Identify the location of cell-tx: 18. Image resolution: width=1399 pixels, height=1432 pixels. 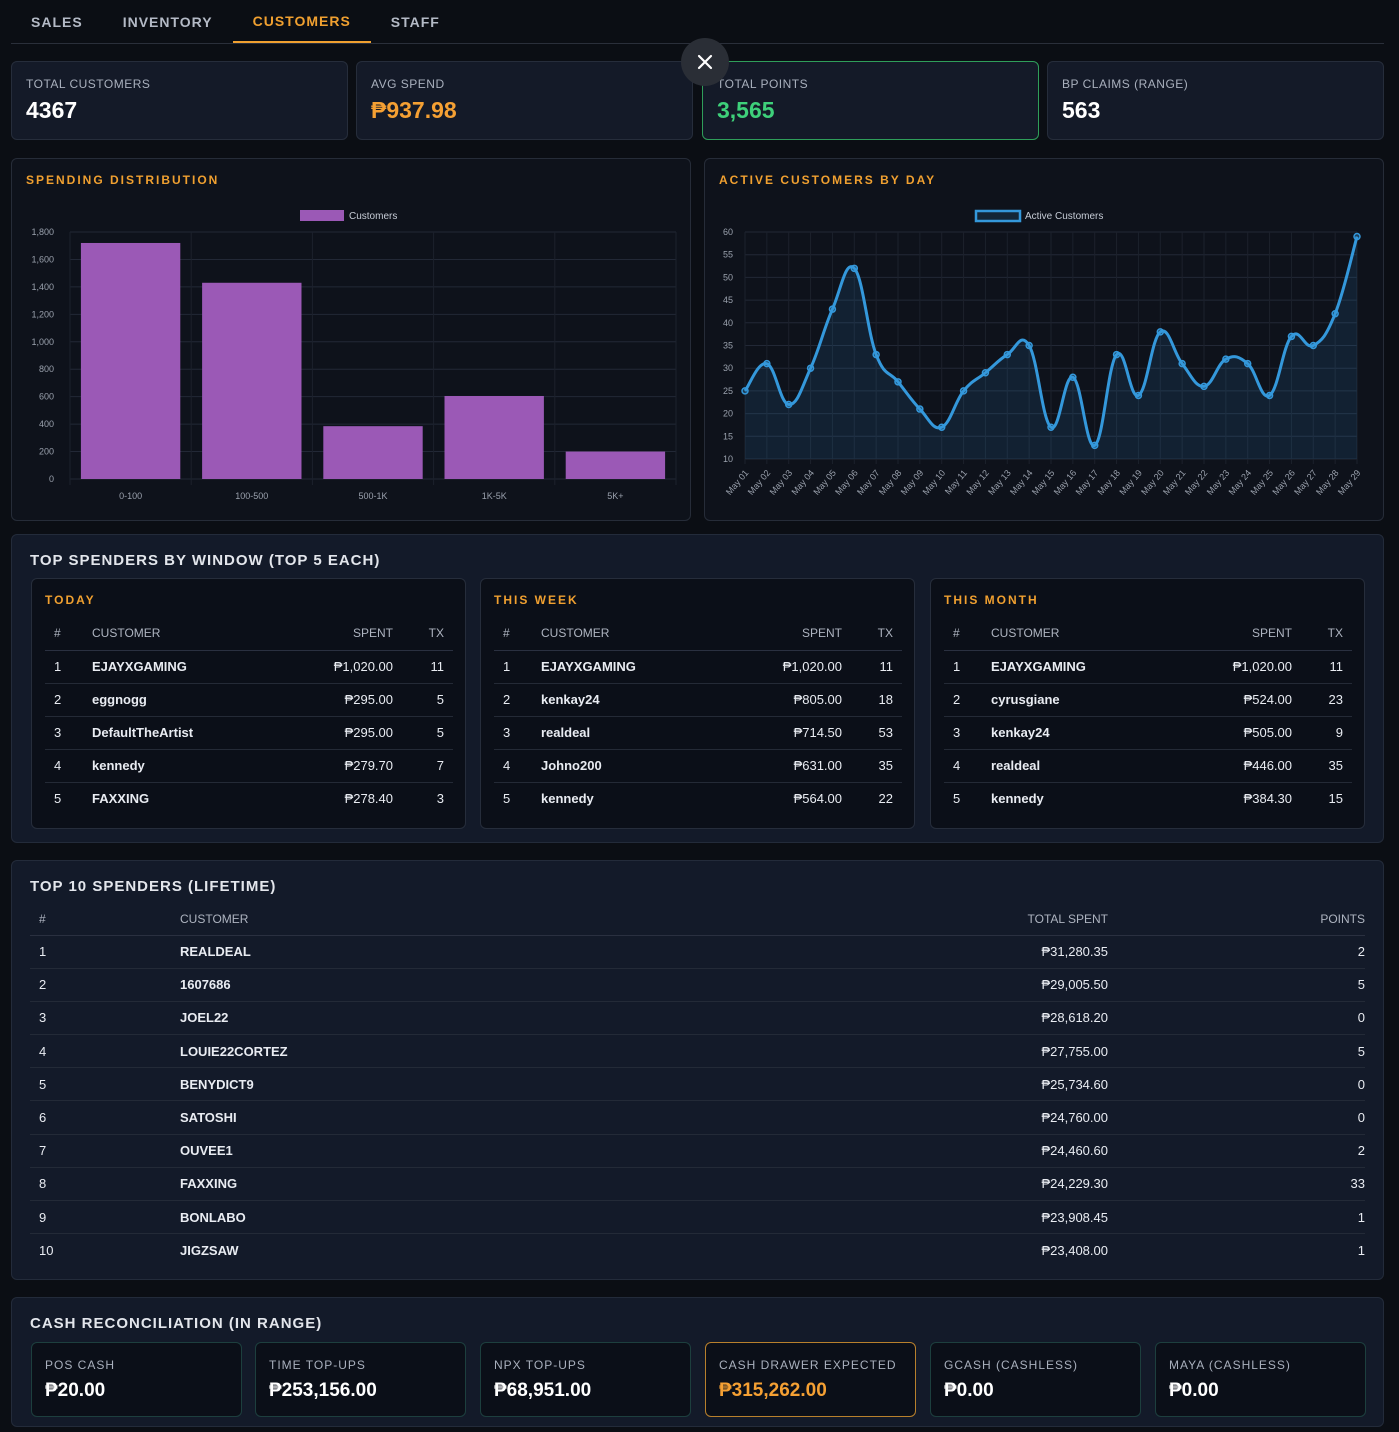
(872, 700).